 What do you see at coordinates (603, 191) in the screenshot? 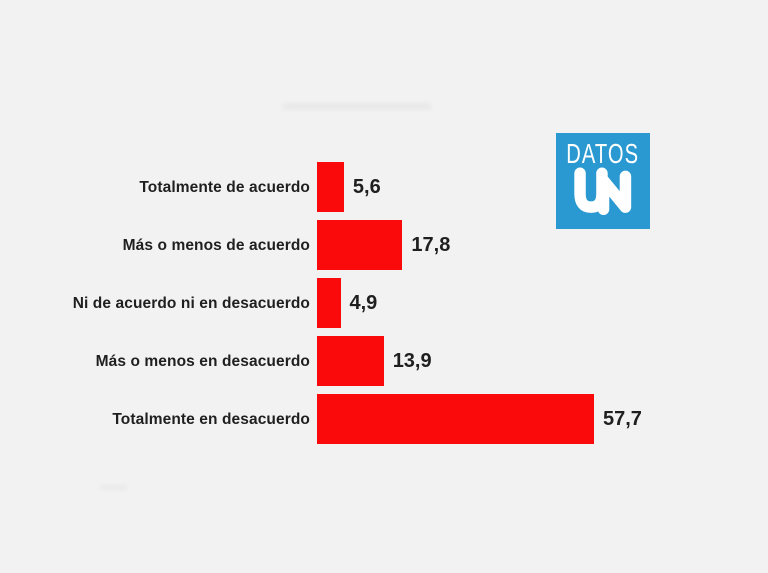
I see `un-mark-icon` at bounding box center [603, 191].